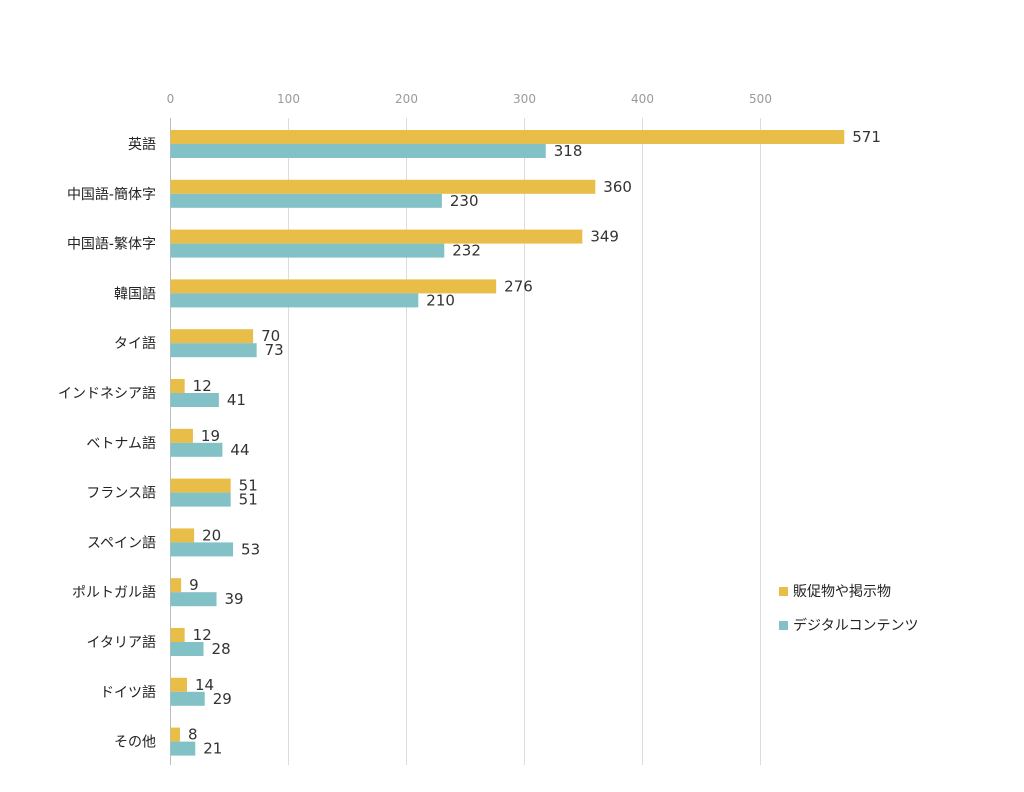  What do you see at coordinates (466, 251) in the screenshot?
I see `data-label: 232` at bounding box center [466, 251].